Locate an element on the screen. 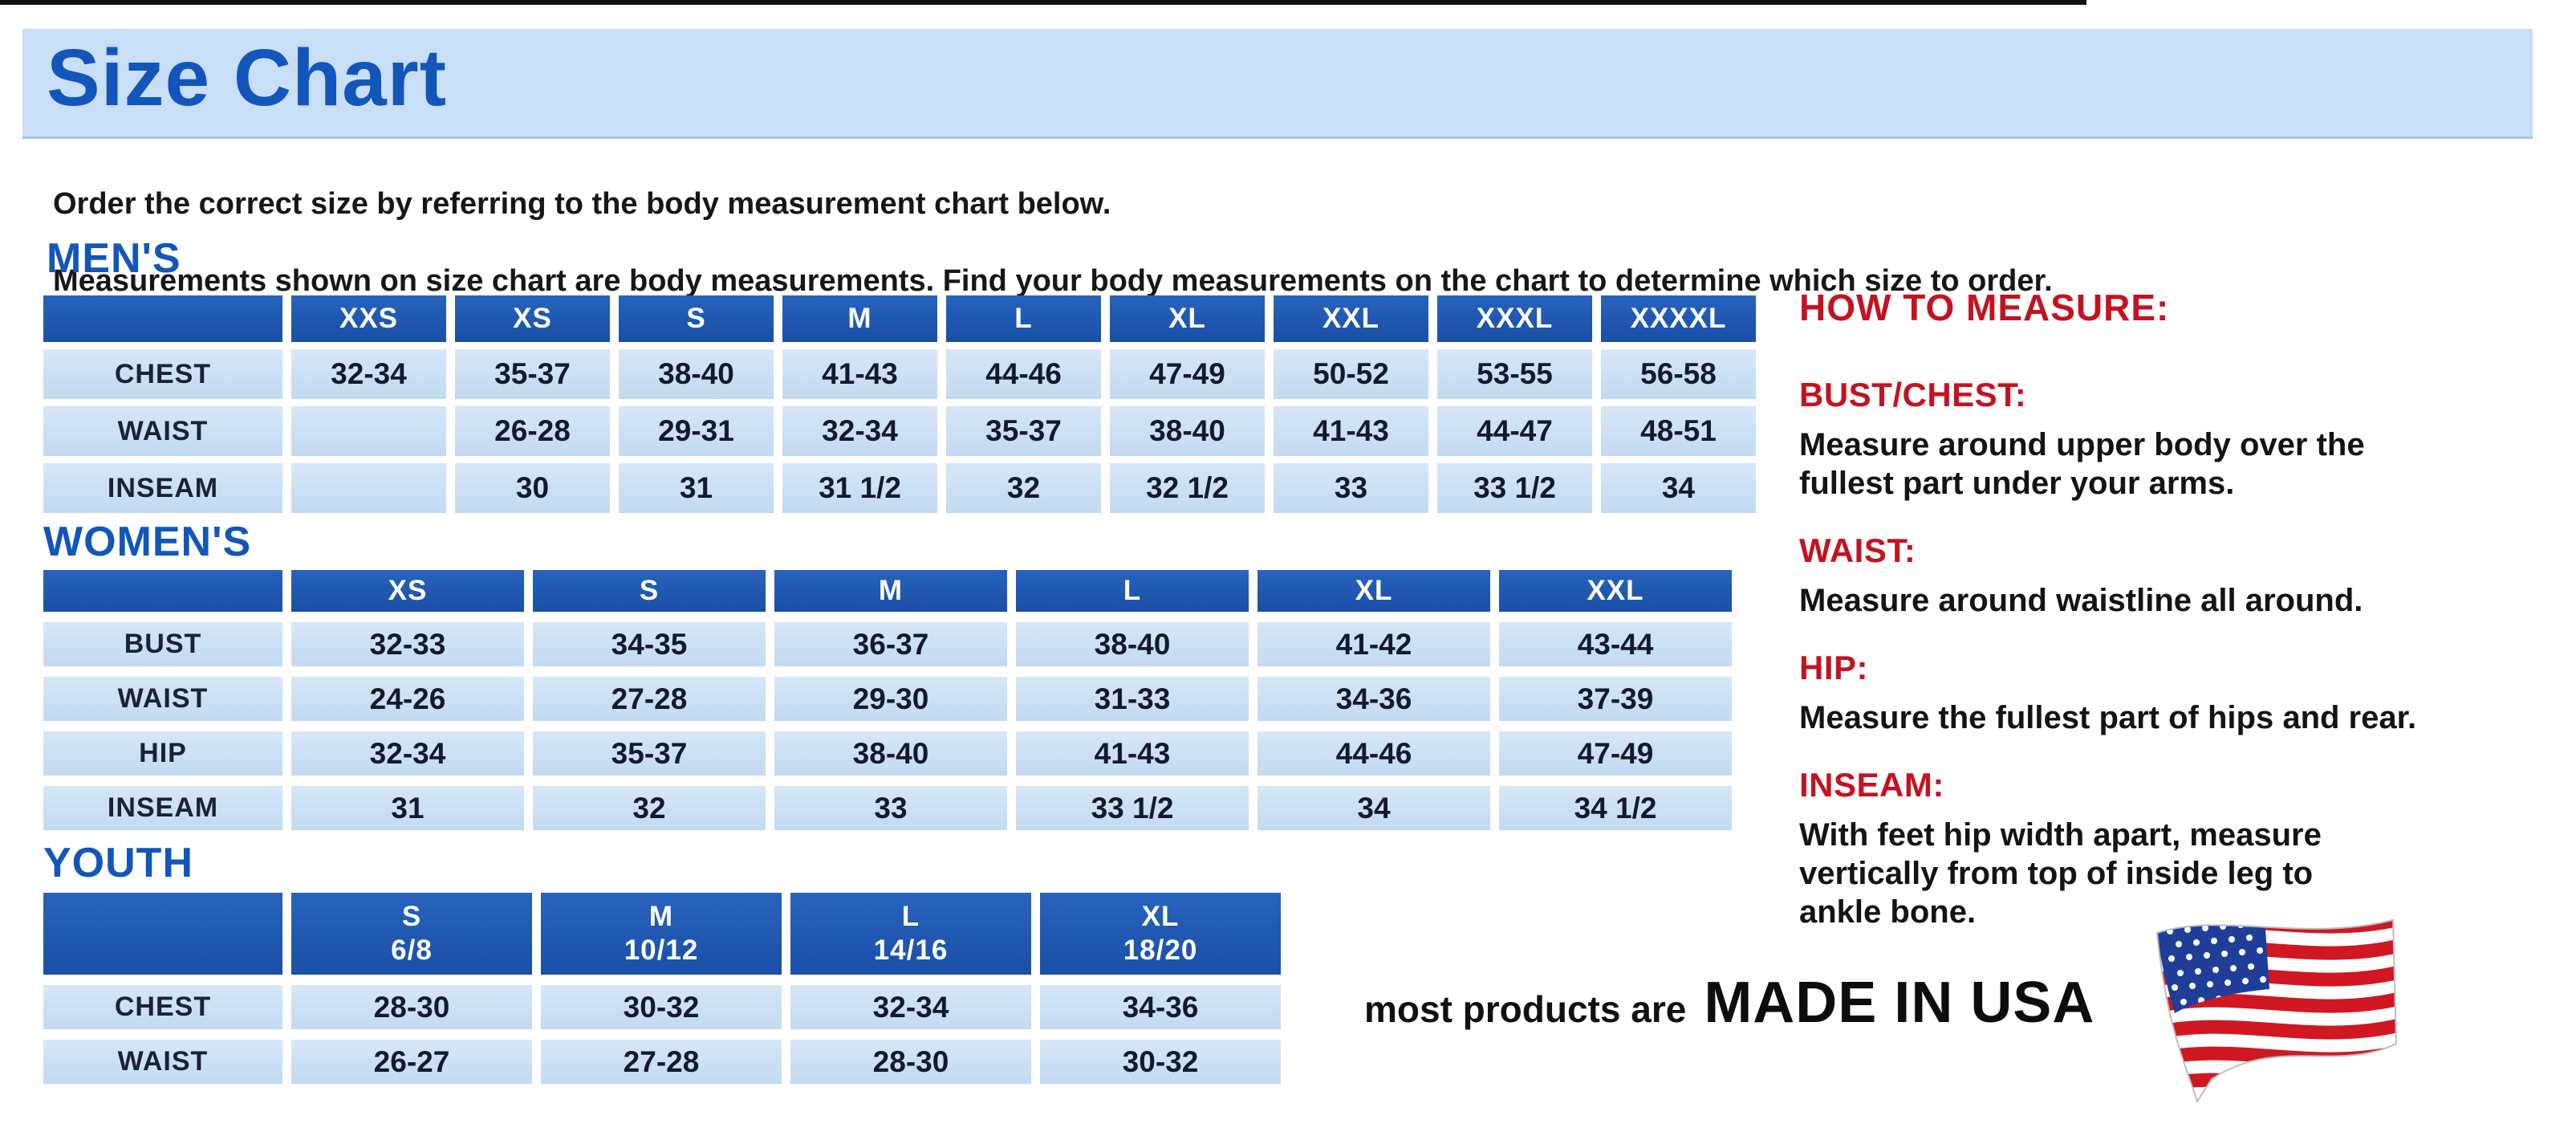 This screenshot has width=2576, height=1132. size-column-header: S 6/8 is located at coordinates (411, 934).